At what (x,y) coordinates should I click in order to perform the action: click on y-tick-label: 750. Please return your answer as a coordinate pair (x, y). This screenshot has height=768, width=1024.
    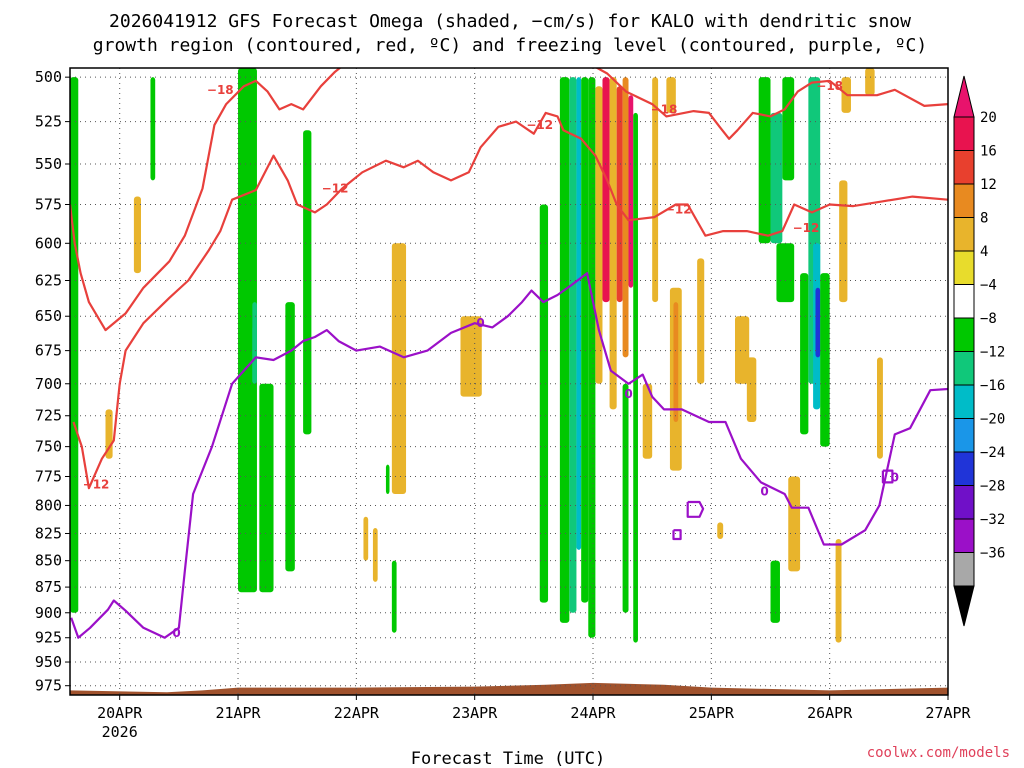
    Looking at the image, I should click on (48, 447).